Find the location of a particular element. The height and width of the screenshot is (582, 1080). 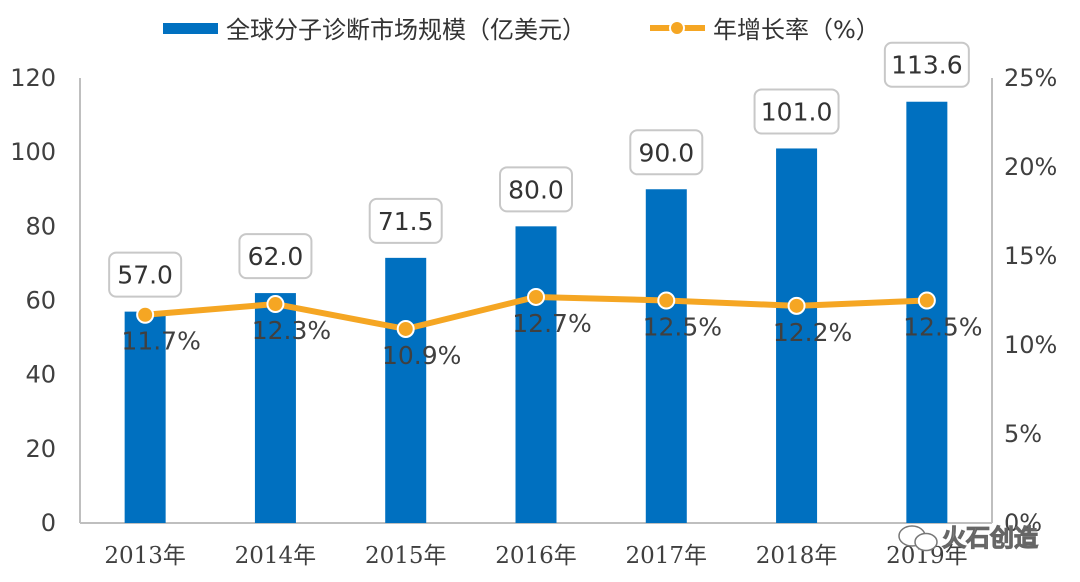

legend-label-market-size: 全球分子诊断市场规模（亿美元） is located at coordinates (406, 30).